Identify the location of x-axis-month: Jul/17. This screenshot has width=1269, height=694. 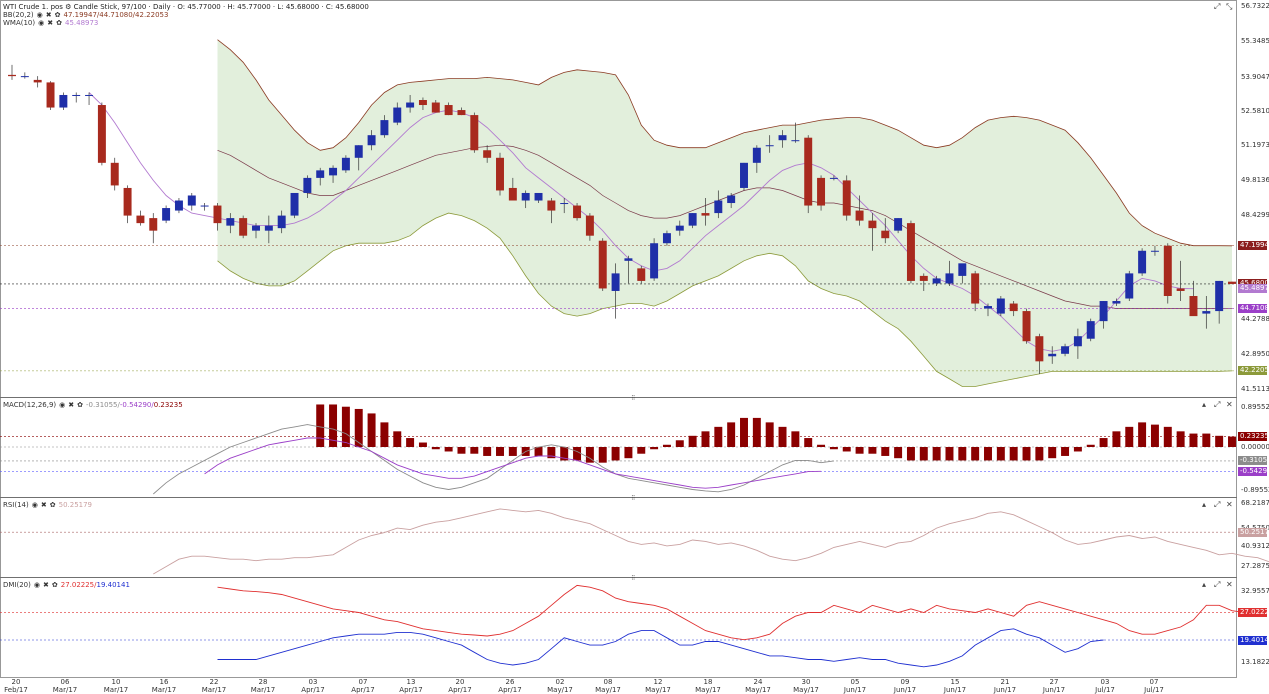
(1105, 690).